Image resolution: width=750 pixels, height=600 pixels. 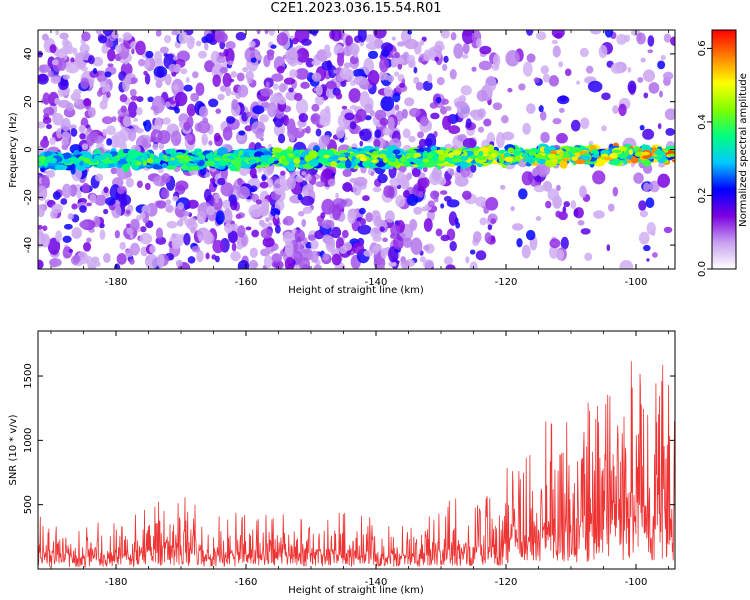 What do you see at coordinates (28, 54) in the screenshot?
I see `spectrogram-y-tick-label: 40` at bounding box center [28, 54].